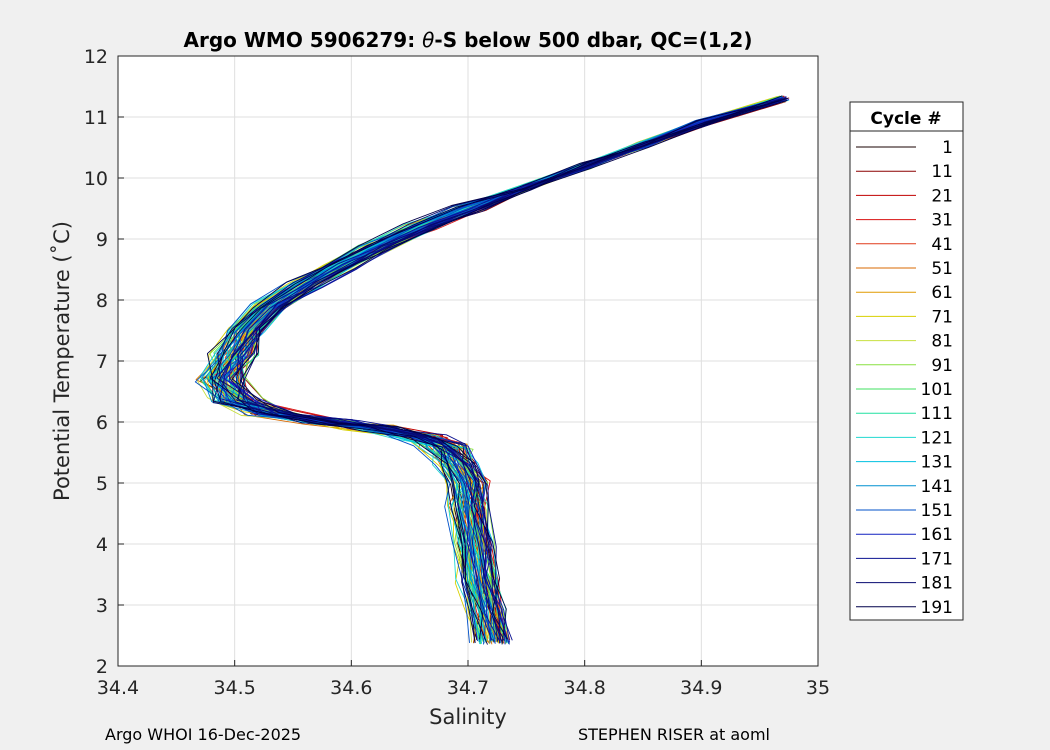 The width and height of the screenshot is (1050, 750). What do you see at coordinates (102, 423) in the screenshot?
I see `y-tick-label: 6` at bounding box center [102, 423].